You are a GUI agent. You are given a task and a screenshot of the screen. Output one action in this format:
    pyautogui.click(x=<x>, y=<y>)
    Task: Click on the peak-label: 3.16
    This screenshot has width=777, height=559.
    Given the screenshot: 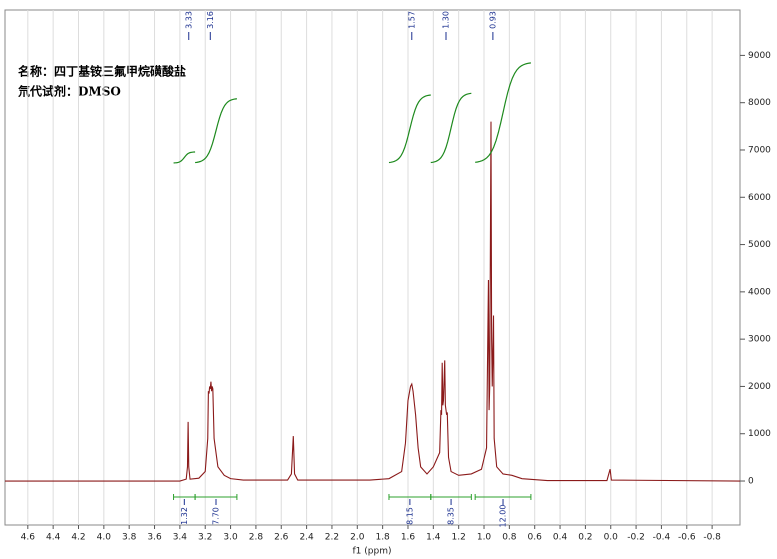 What is the action you would take?
    pyautogui.click(x=210, y=20)
    